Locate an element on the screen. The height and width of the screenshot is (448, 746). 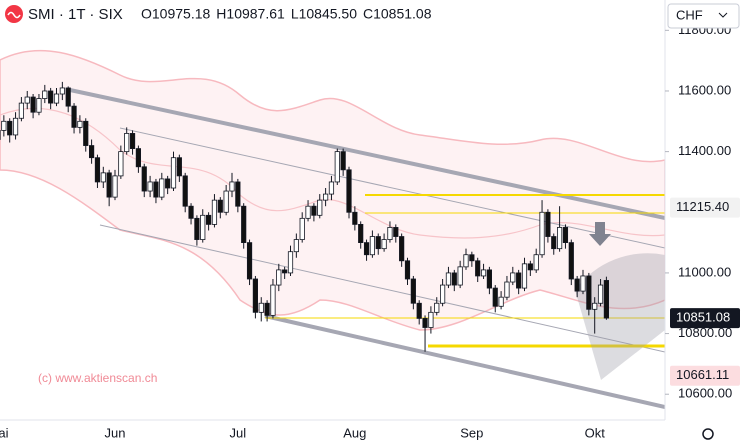
ohlc-value: C10851.08 is located at coordinates (397, 14).